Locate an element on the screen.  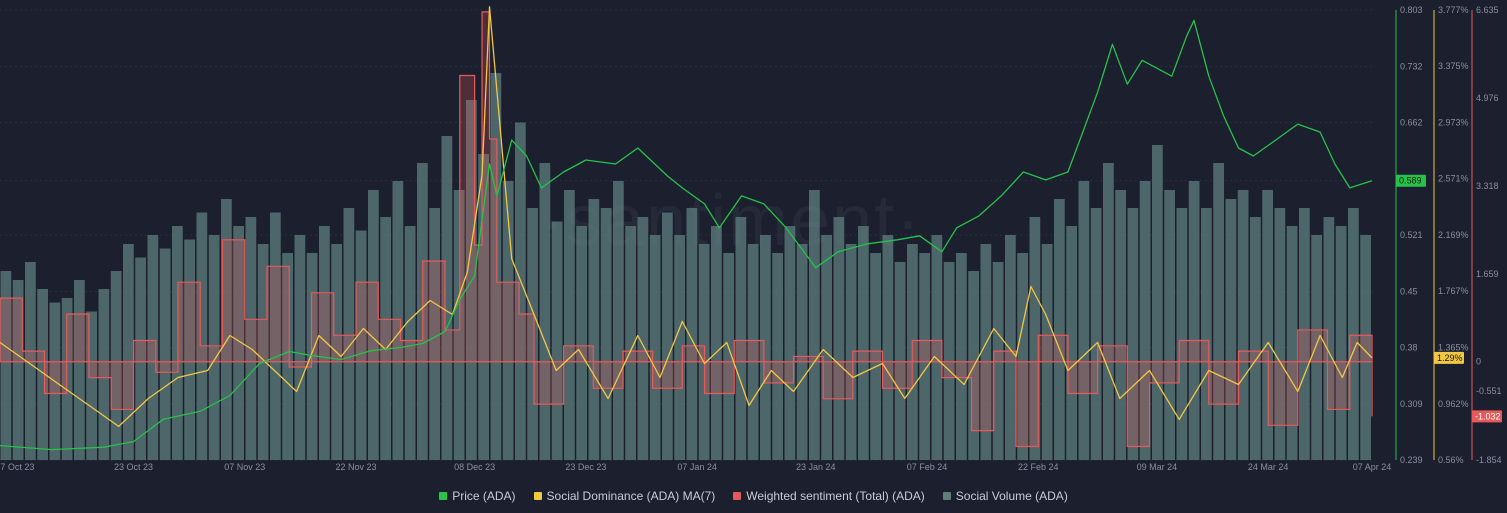
price-current-badge: 0.589 is located at coordinates (1410, 181).